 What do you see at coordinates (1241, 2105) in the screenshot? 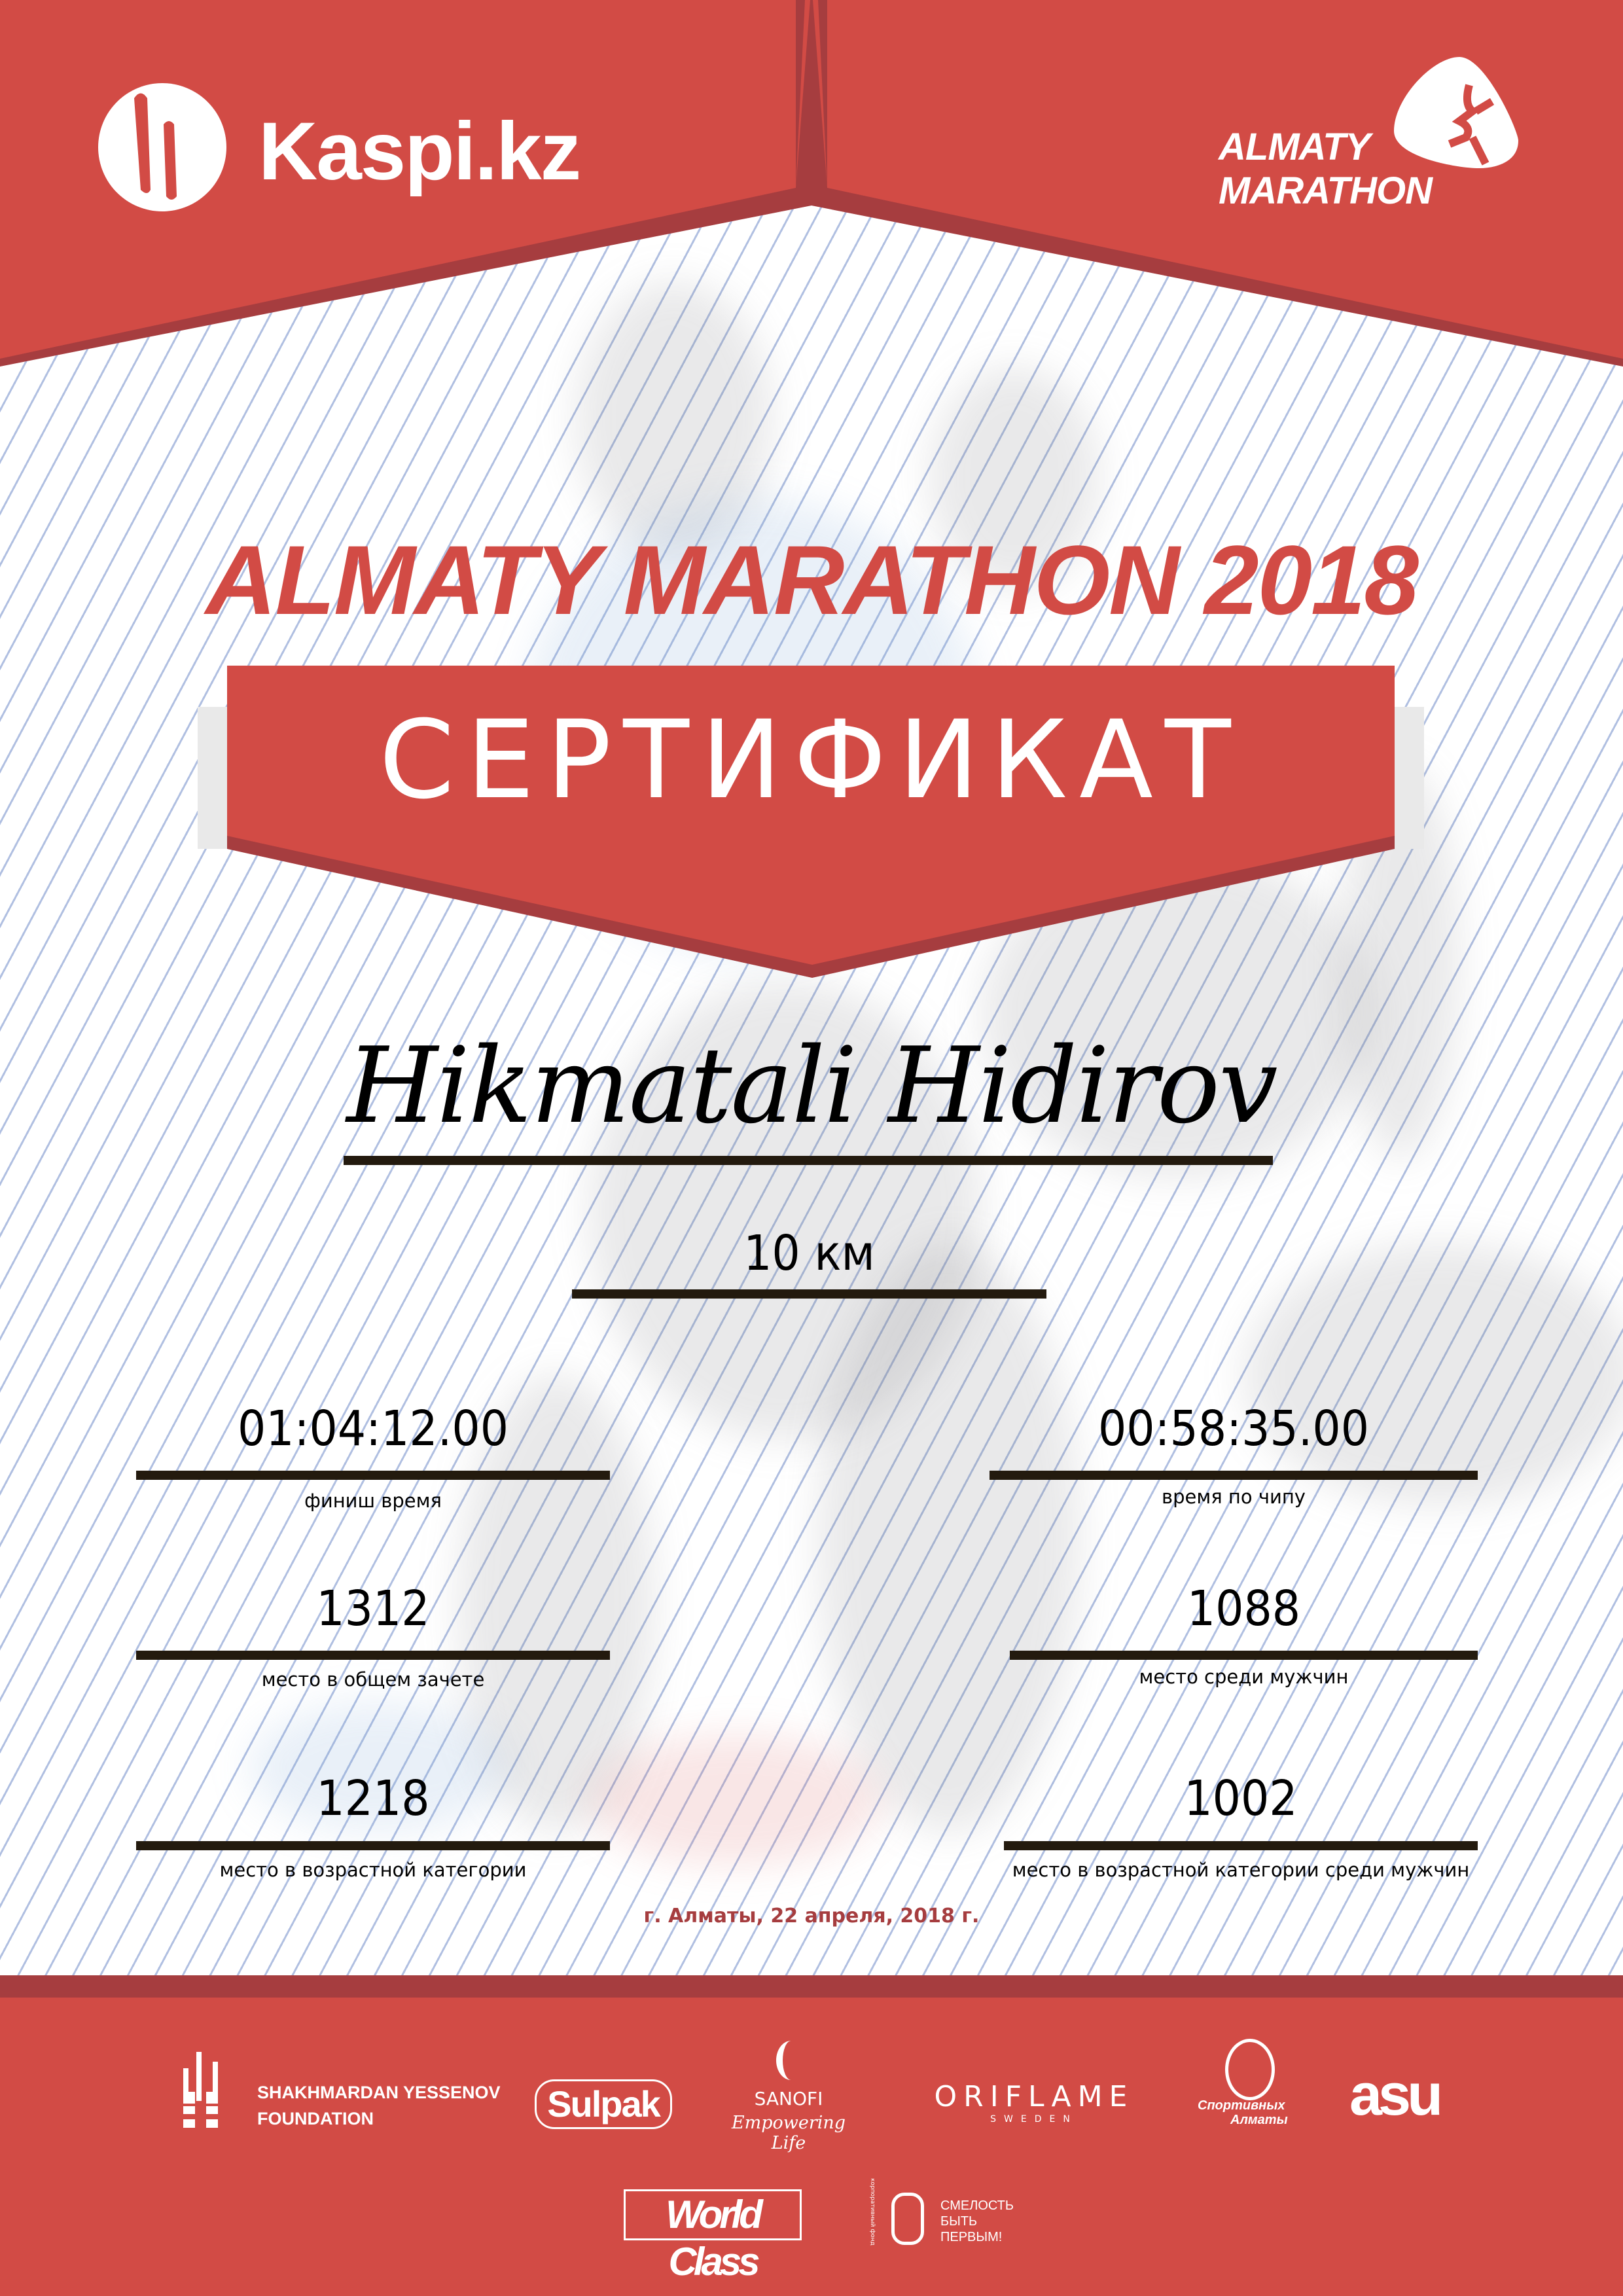
I see `sportivnyh-line1: Спортивных` at bounding box center [1241, 2105].